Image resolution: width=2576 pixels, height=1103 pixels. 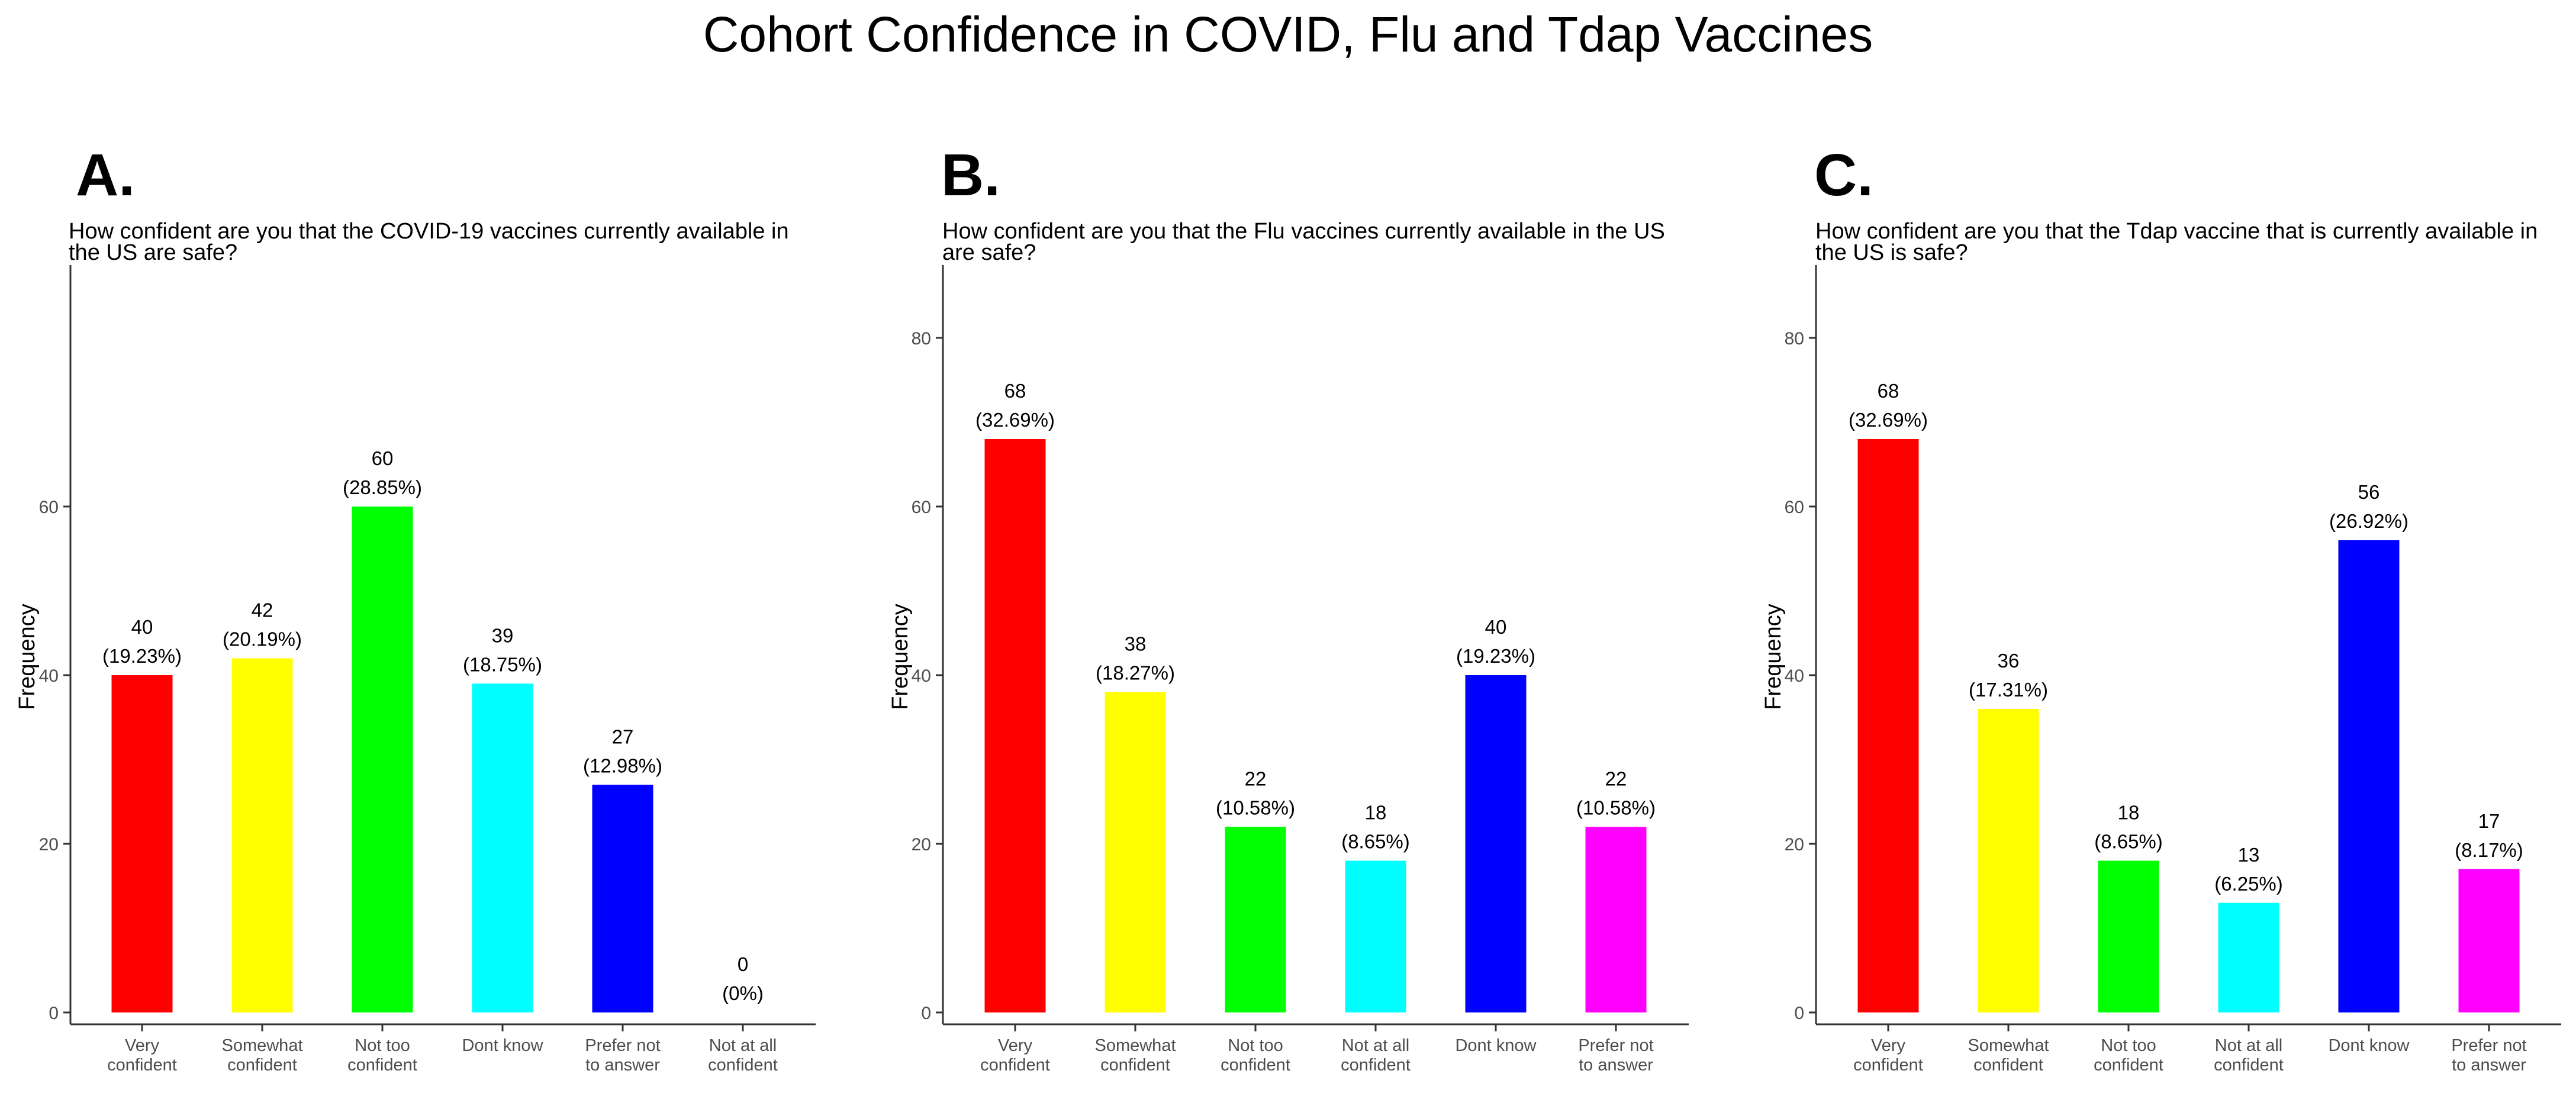 I want to click on bar-value-label: 27, so click(x=623, y=736).